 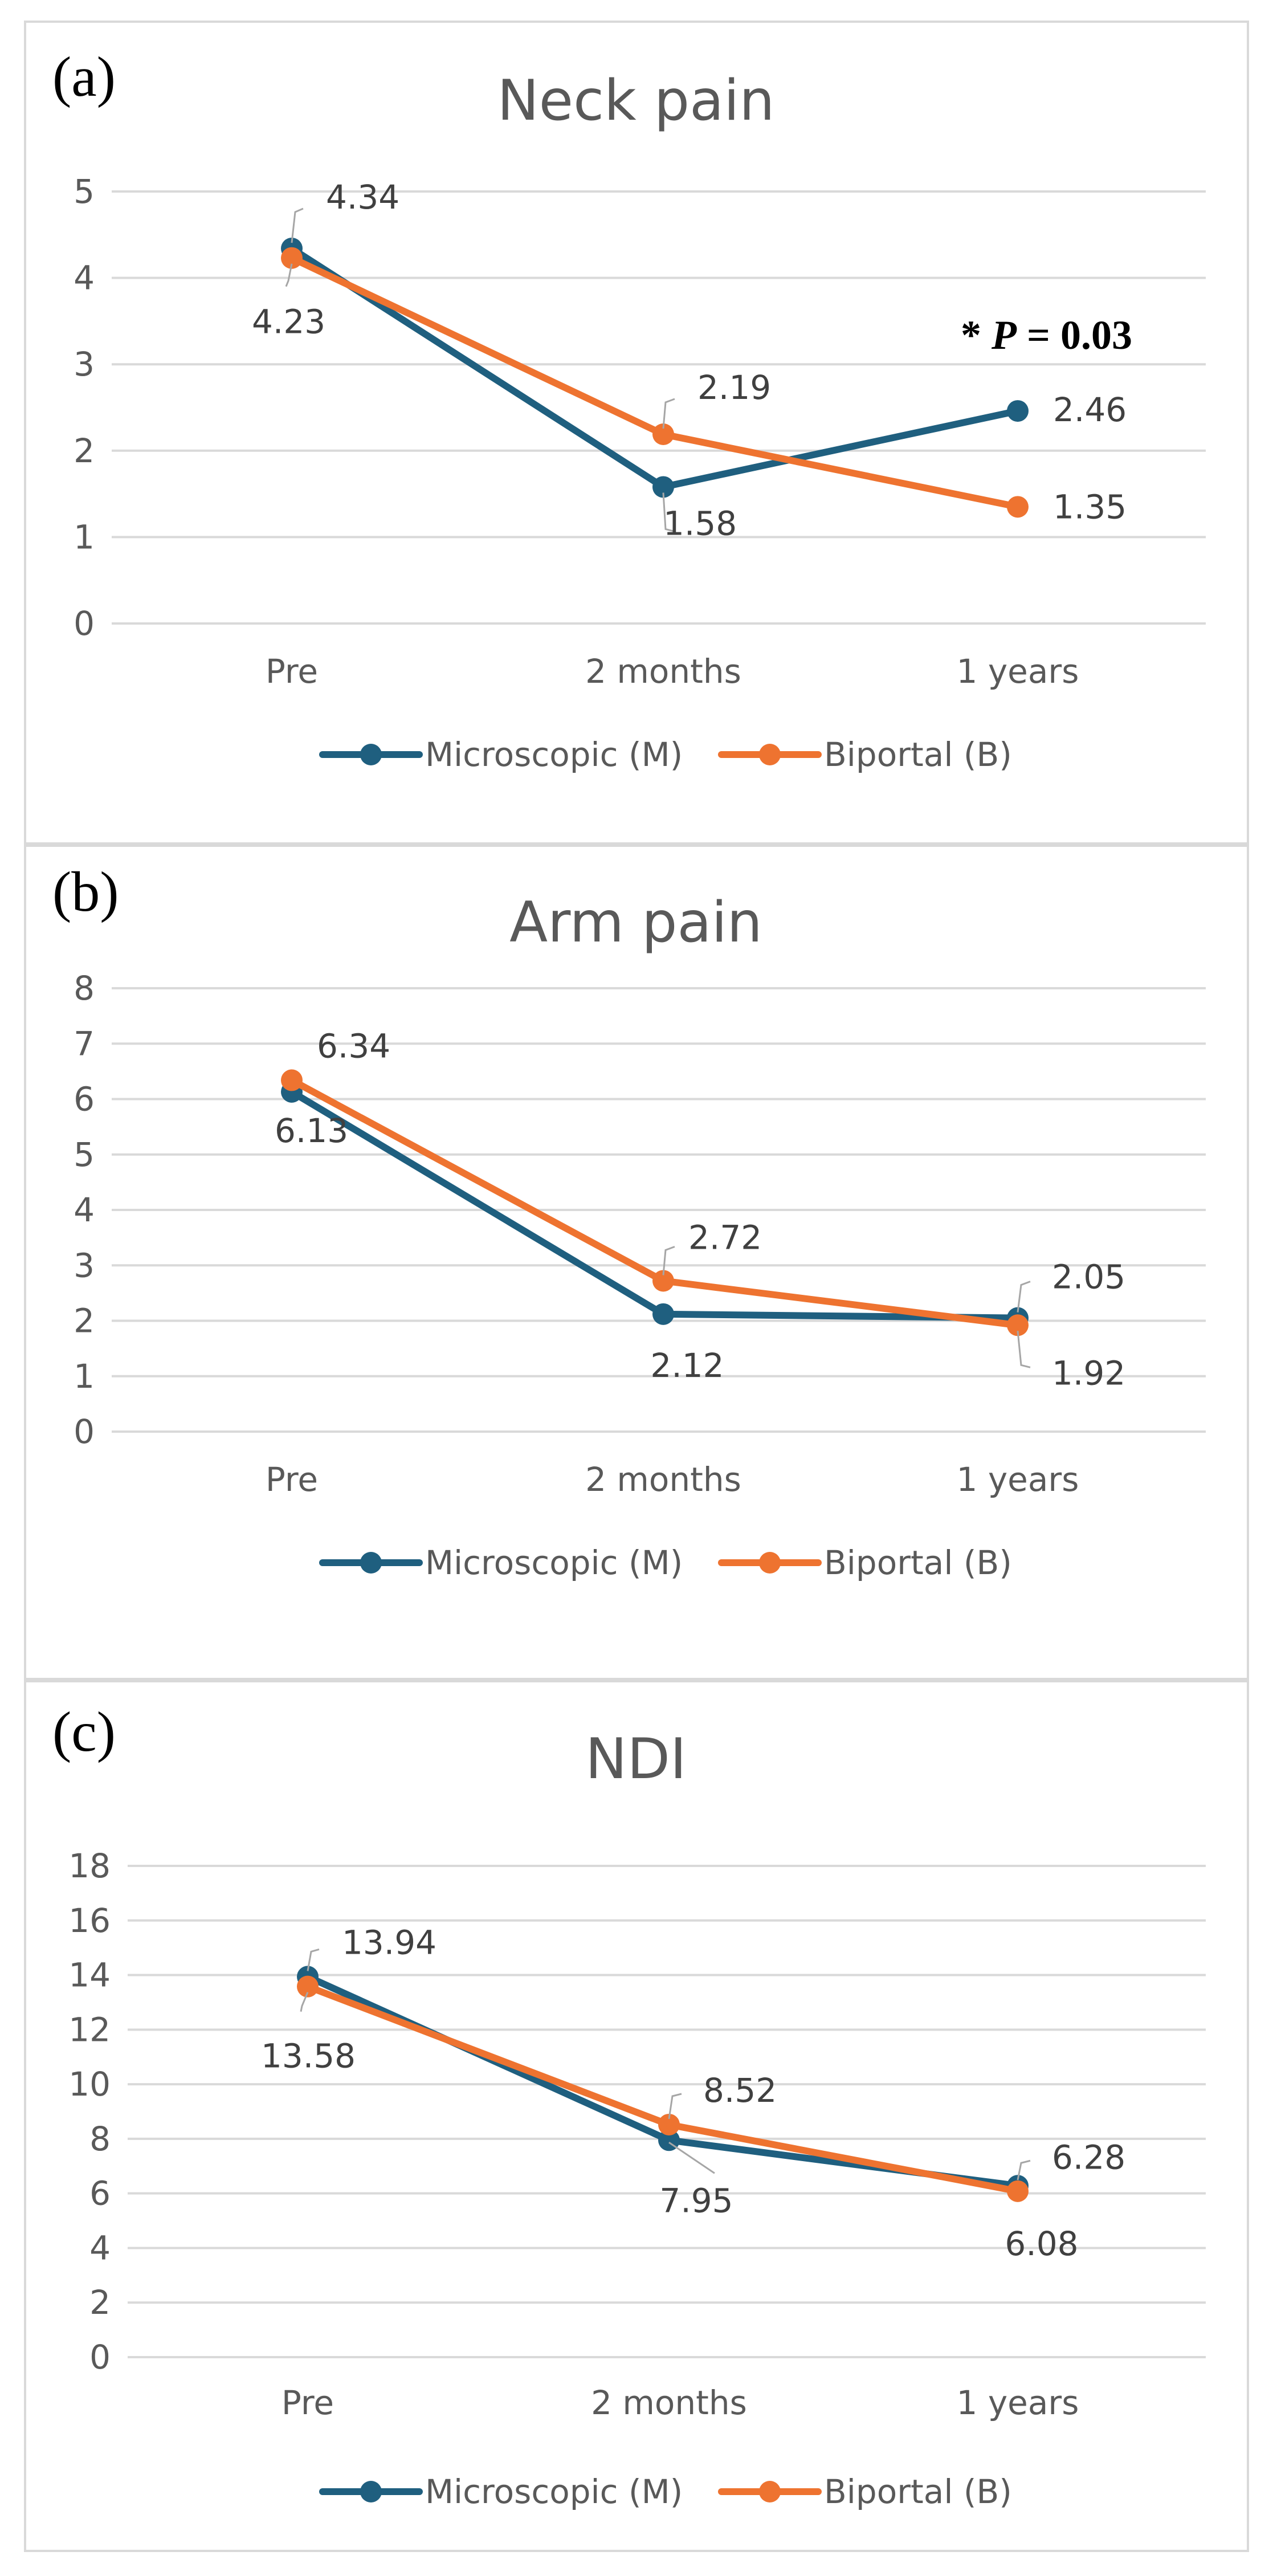 What do you see at coordinates (725, 1237) in the screenshot?
I see `data-label: 2.72` at bounding box center [725, 1237].